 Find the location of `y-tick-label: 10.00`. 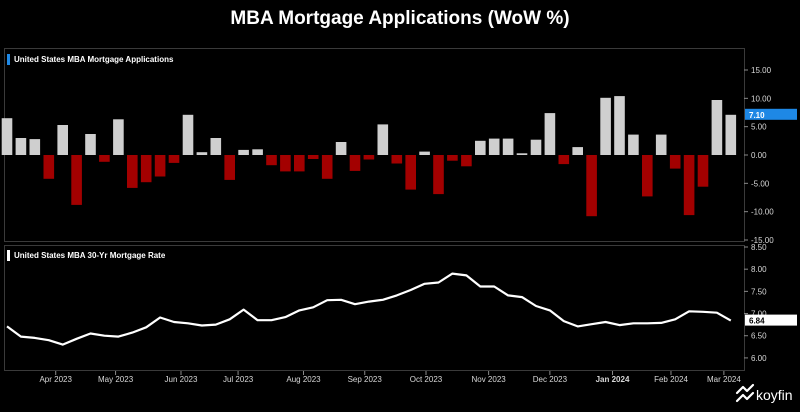

y-tick-label: 10.00 is located at coordinates (761, 98).